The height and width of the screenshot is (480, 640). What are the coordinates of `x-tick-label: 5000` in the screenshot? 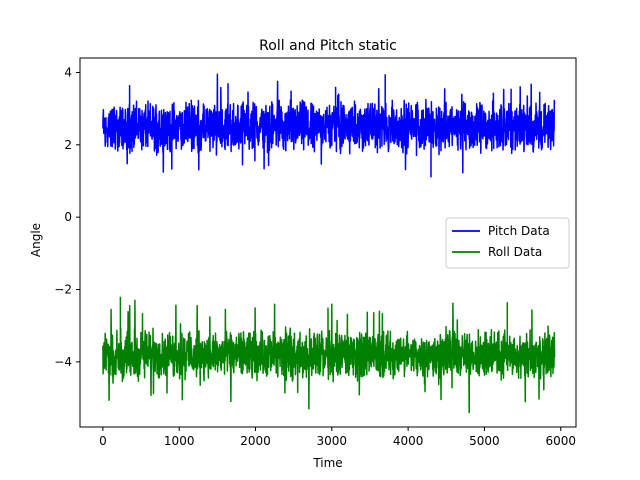 It's located at (484, 441).